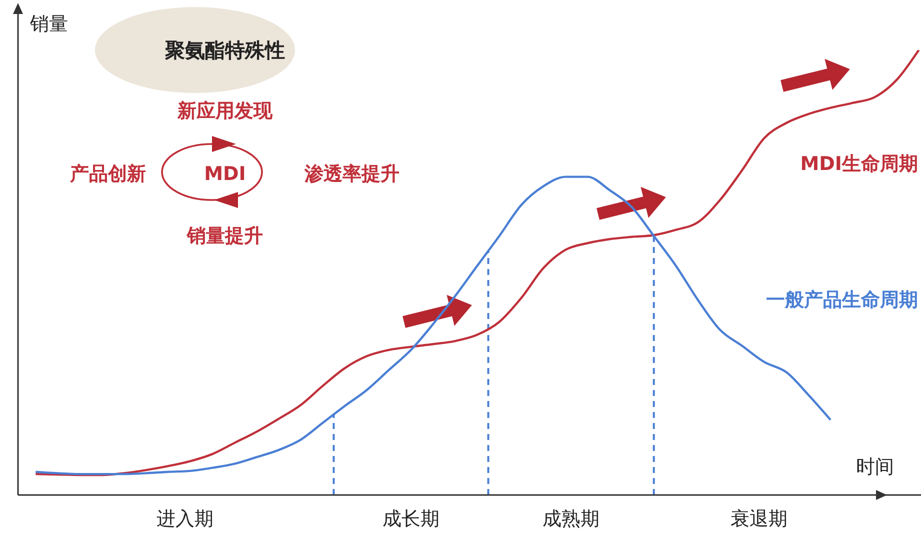  I want to click on annotation: 产品创新, so click(107, 174).